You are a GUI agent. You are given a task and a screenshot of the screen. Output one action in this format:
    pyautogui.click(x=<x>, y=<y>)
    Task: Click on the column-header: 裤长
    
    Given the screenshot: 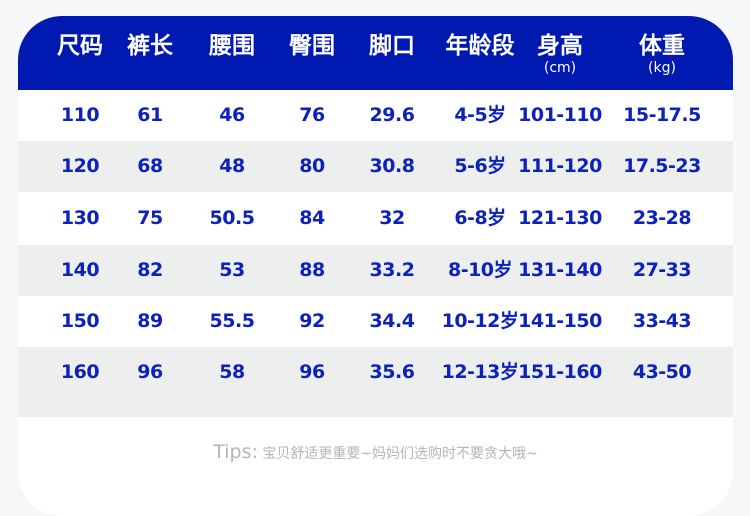 What is the action you would take?
    pyautogui.click(x=150, y=46)
    